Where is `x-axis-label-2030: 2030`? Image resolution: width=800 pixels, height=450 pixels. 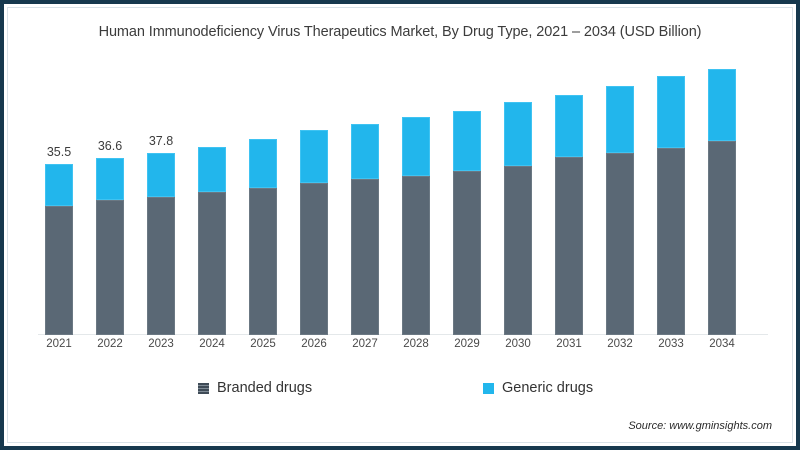
x-axis-label-2030: 2030 is located at coordinates (518, 344).